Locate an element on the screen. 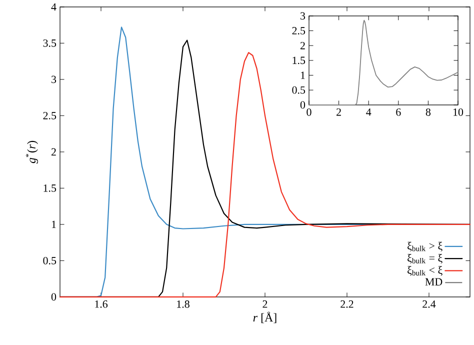 The image size is (474, 345). x-tick-label: 2.4 is located at coordinates (429, 304).